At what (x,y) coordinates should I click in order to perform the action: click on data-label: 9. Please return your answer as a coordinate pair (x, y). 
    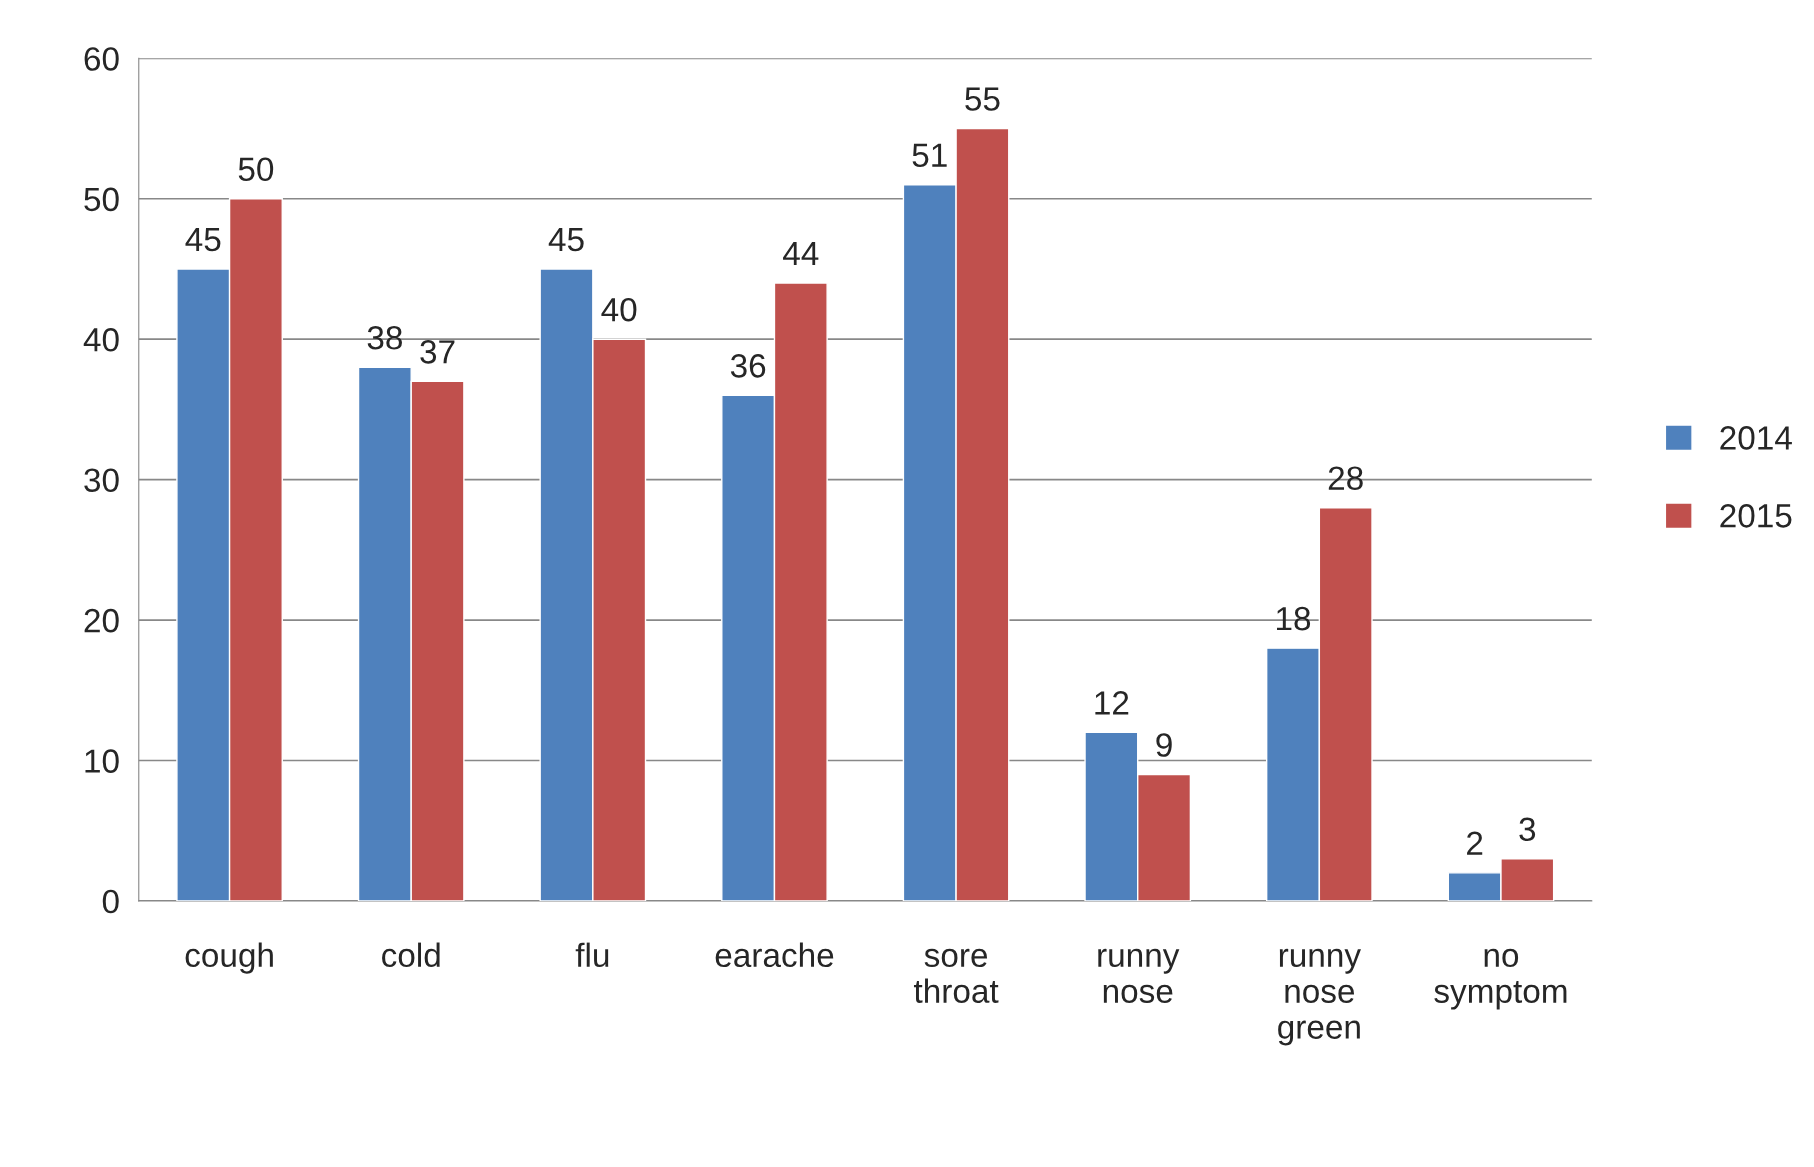
    Looking at the image, I should click on (1164, 745).